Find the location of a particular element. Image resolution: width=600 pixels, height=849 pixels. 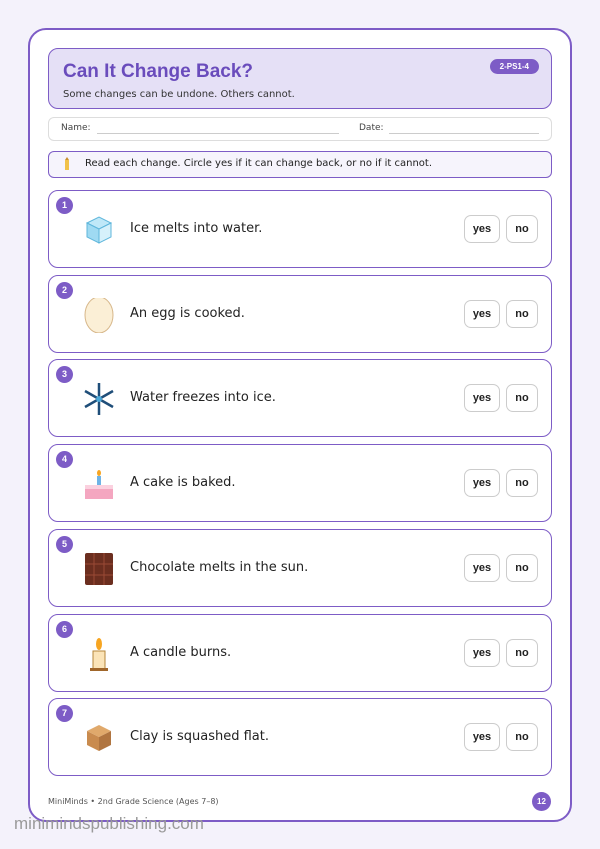

item-card: 2 An egg is cooked. yes no is located at coordinates (300, 313).